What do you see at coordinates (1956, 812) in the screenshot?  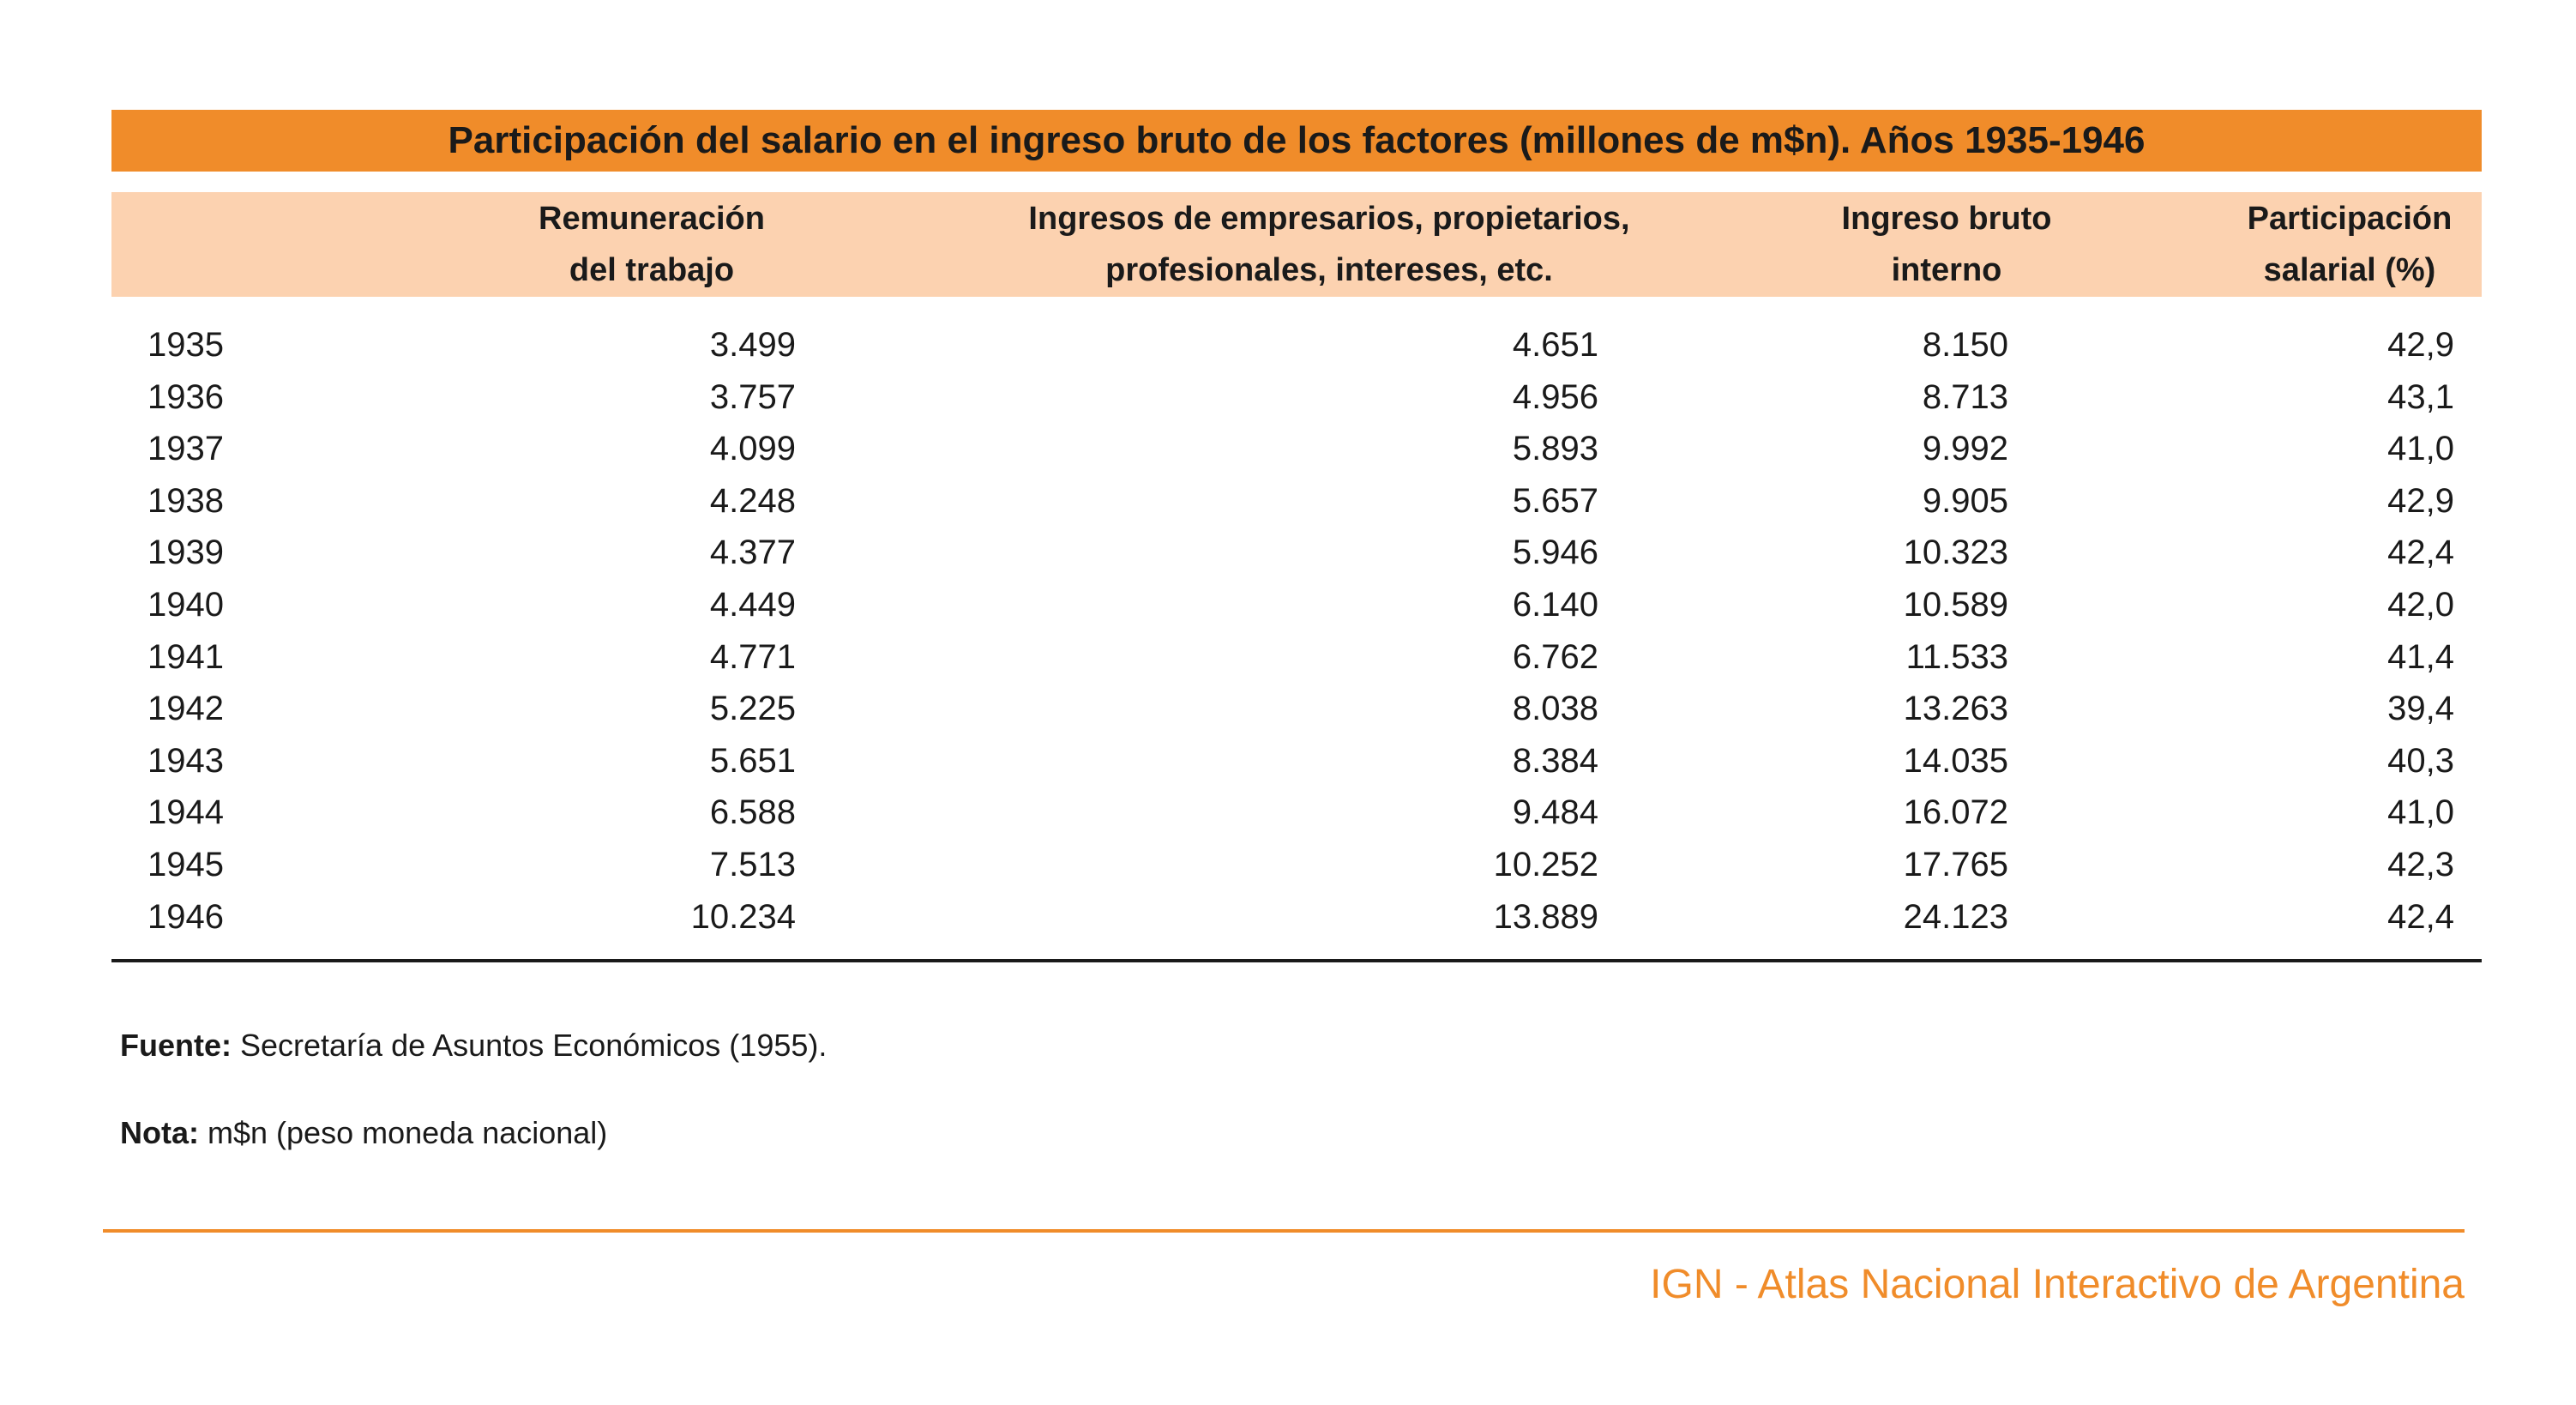 I see `ingreso-bruto-cell: 16.072` at bounding box center [1956, 812].